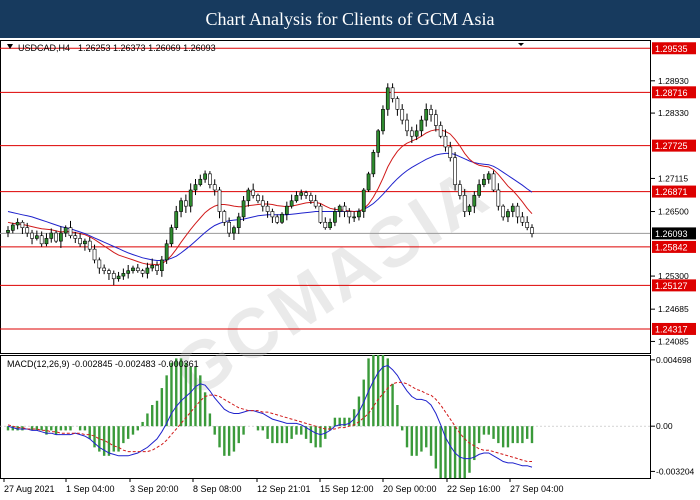 This screenshot has height=500, width=700. I want to click on time-tick-label: 1 Sep 04:00, so click(90, 489).